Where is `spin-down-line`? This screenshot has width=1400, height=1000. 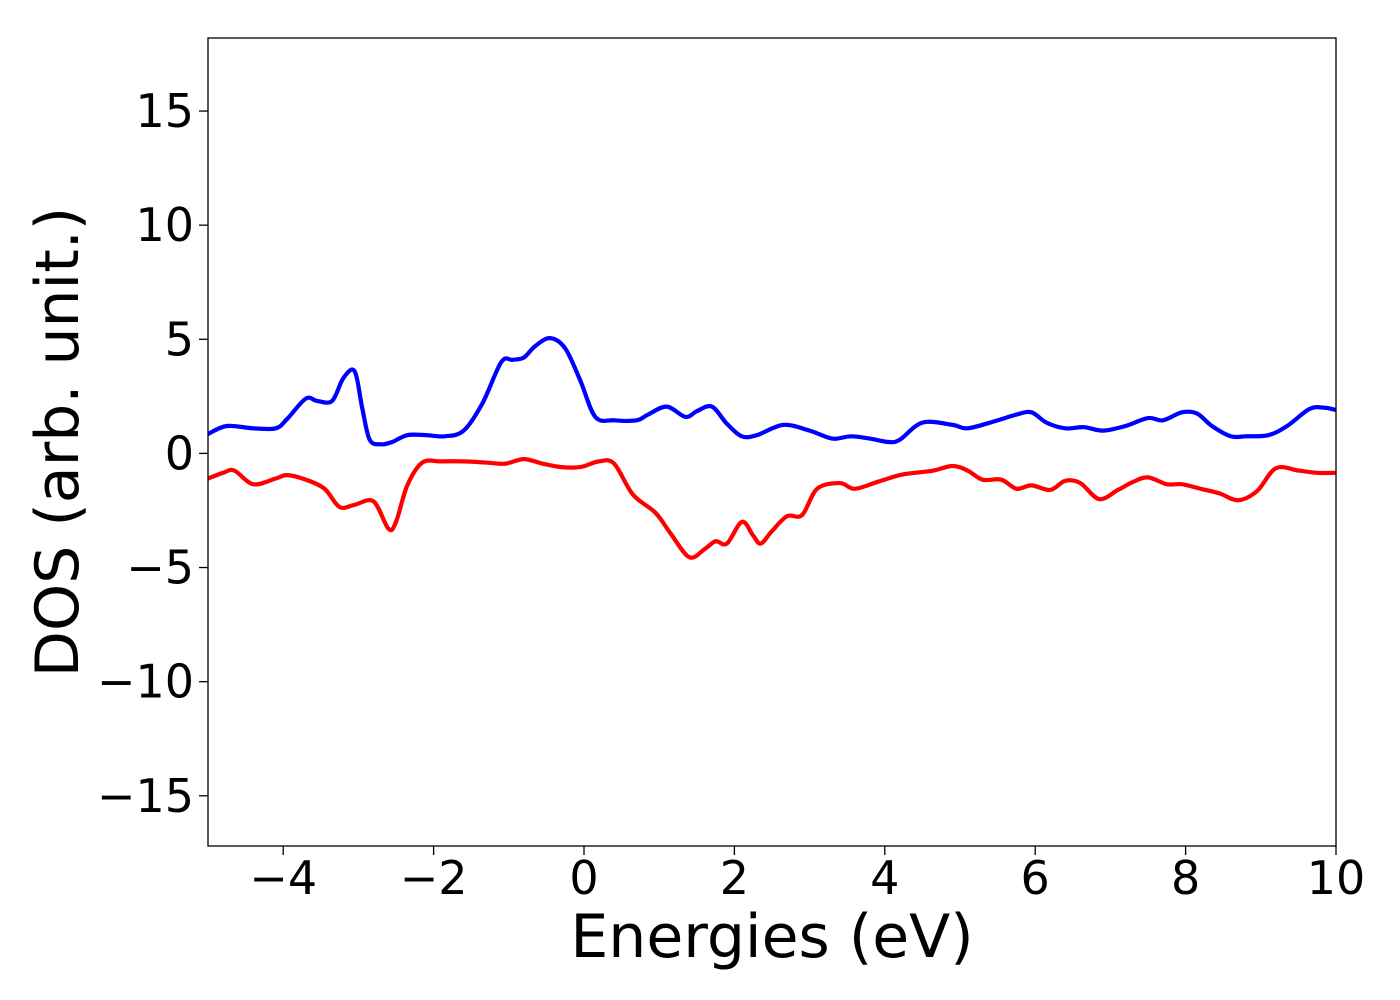
spin-down-line is located at coordinates (772, 508).